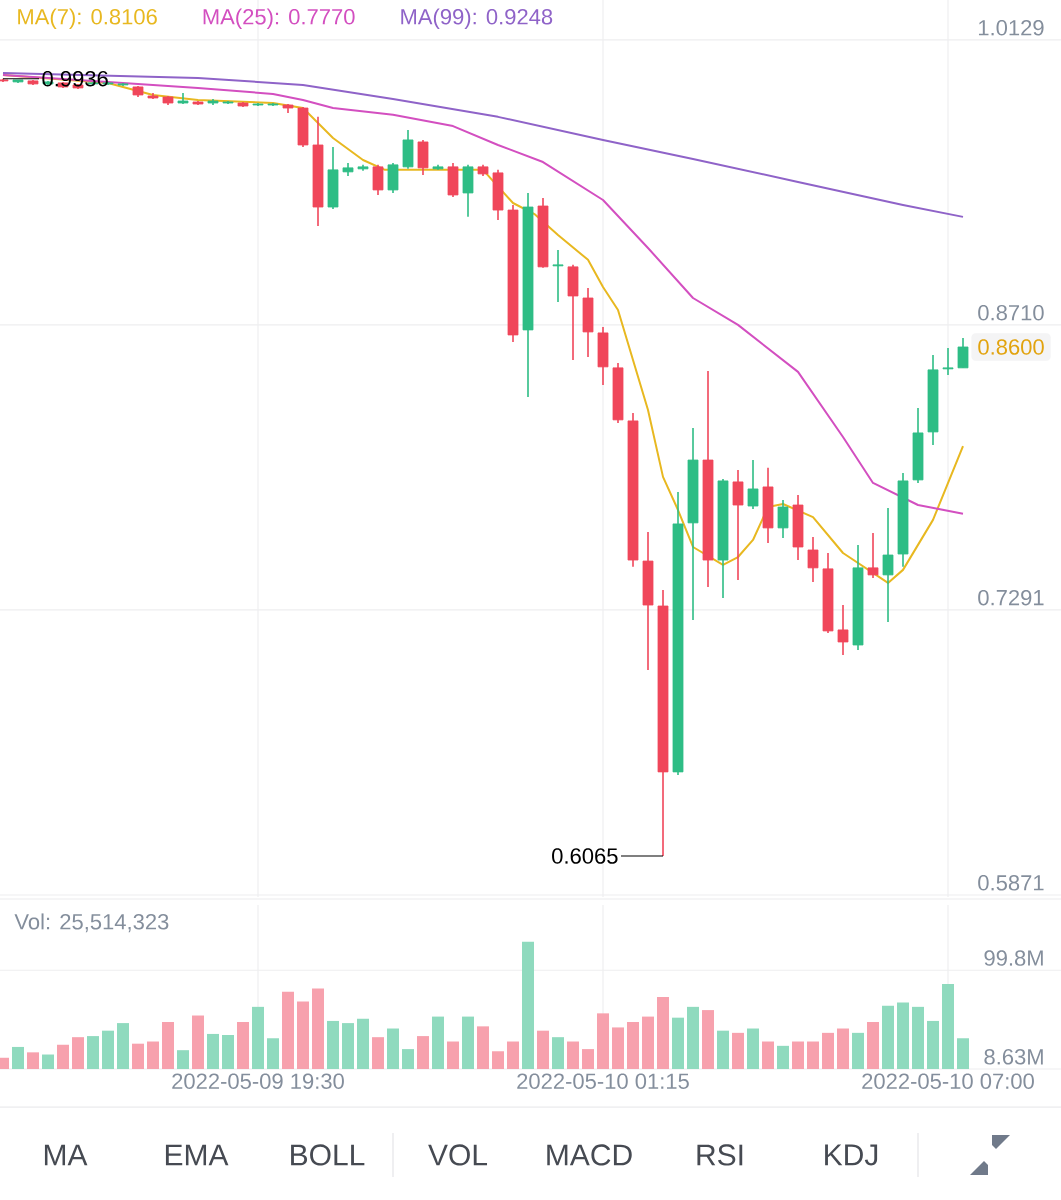 Image resolution: width=1061 pixels, height=1200 pixels. Describe the element at coordinates (603, 1081) in the screenshot. I see `x-tick-label: 2022-05-10 01:15` at that location.